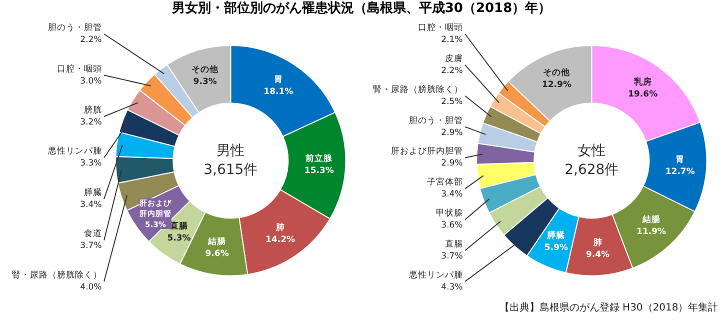 Image resolution: width=723 pixels, height=333 pixels. What do you see at coordinates (453, 244) in the screenshot?
I see `slice-label: 直腸` at bounding box center [453, 244].